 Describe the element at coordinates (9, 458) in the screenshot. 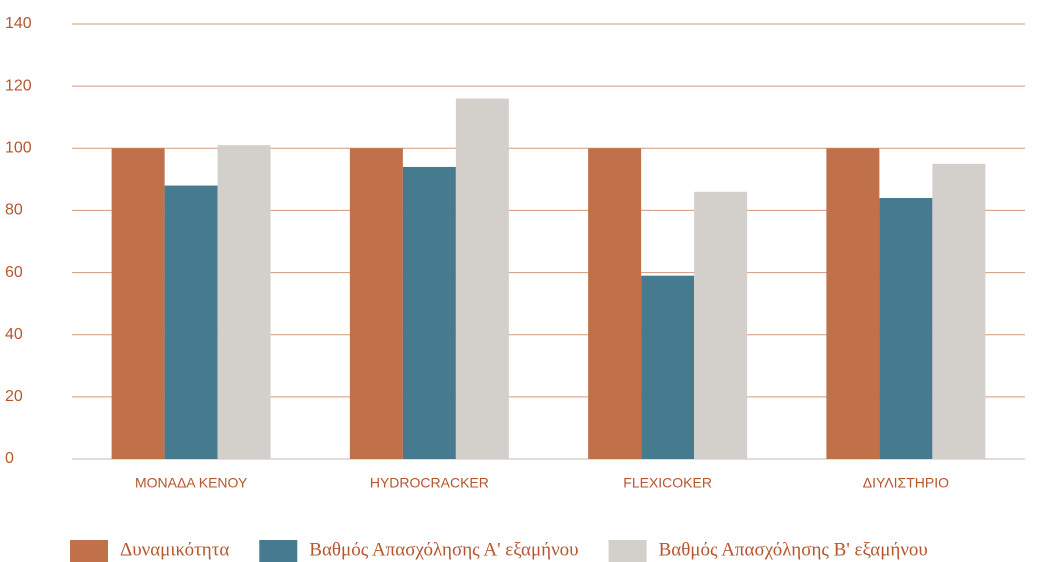

I see `y-tick-label: 0` at that location.